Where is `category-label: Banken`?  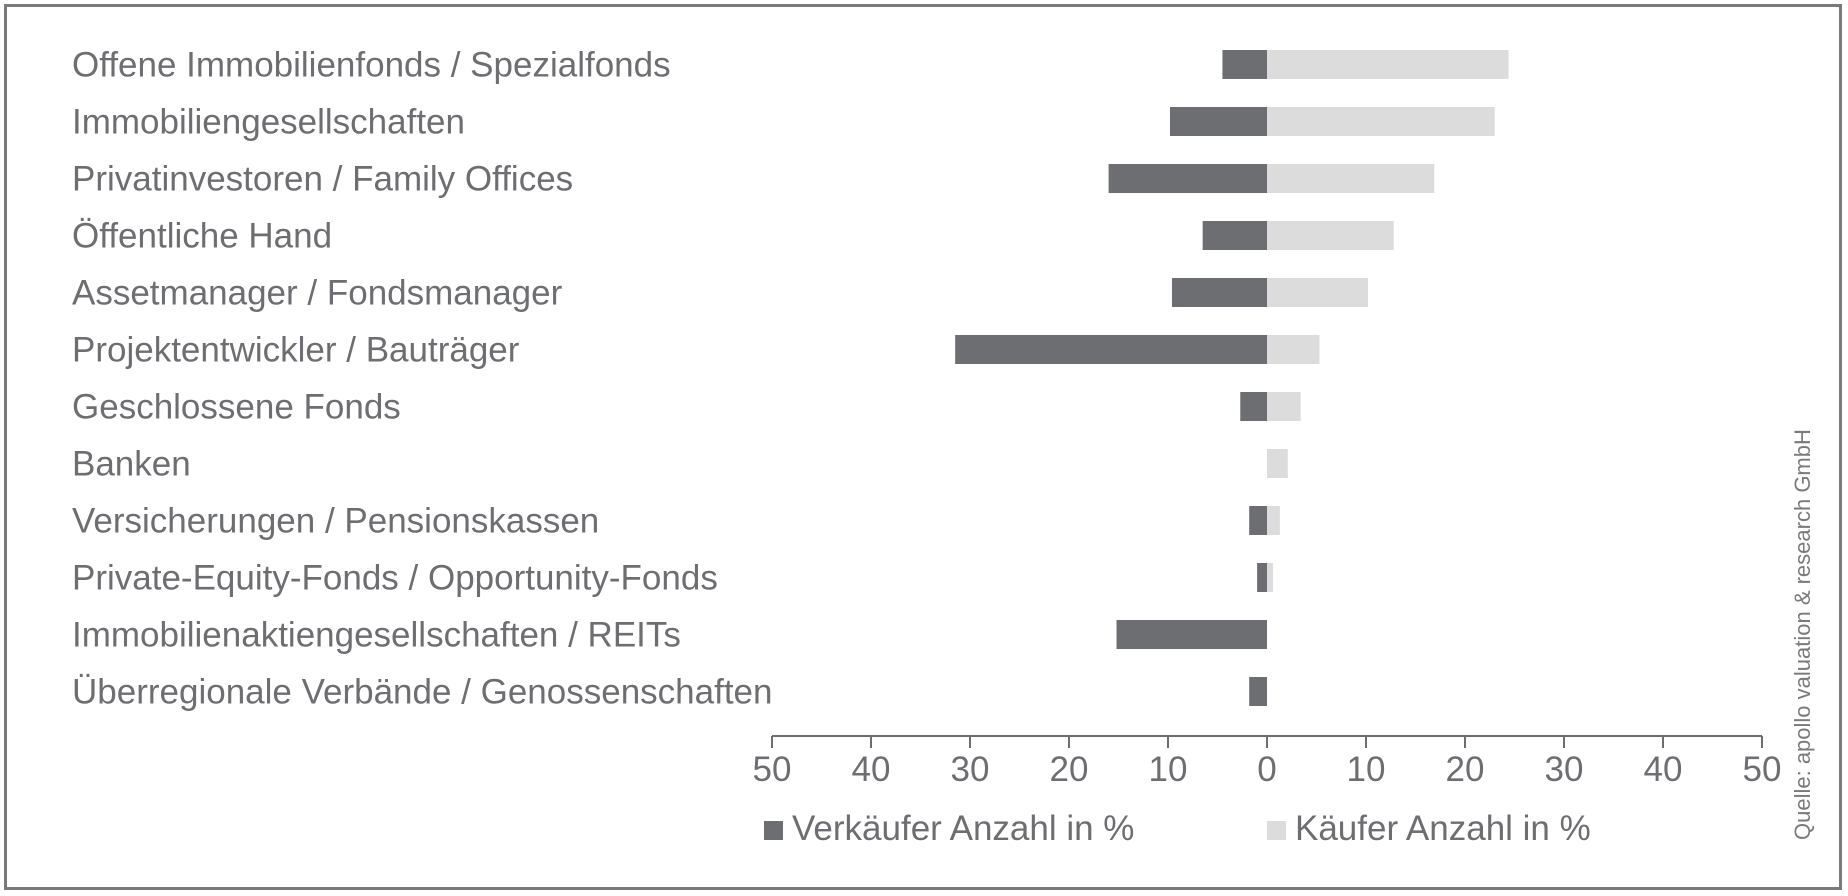 category-label: Banken is located at coordinates (131, 464).